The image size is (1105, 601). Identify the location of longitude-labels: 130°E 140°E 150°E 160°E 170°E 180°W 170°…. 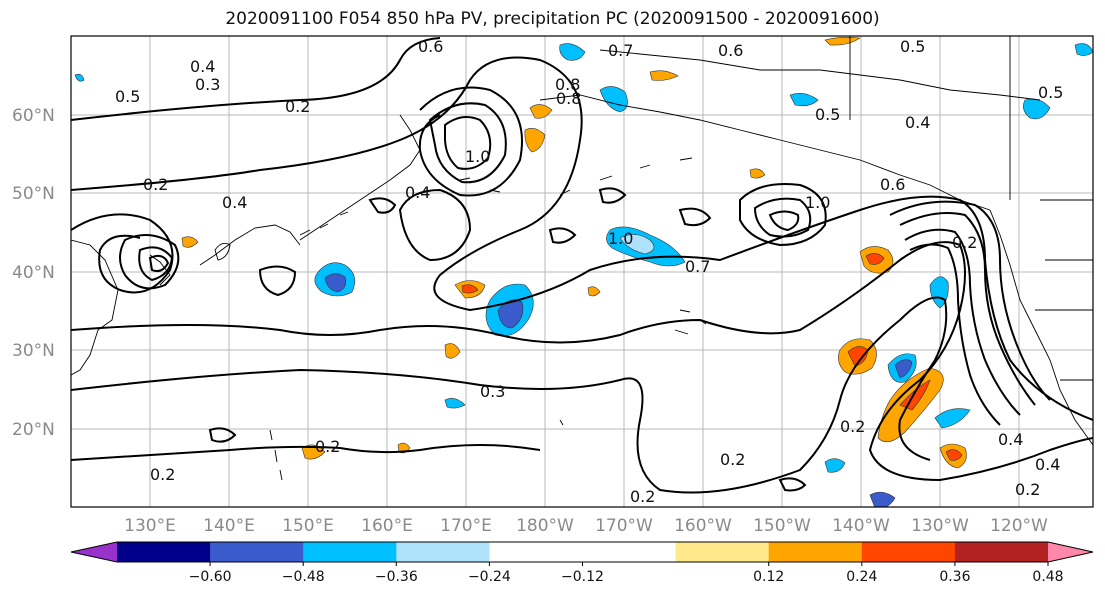
(586, 526).